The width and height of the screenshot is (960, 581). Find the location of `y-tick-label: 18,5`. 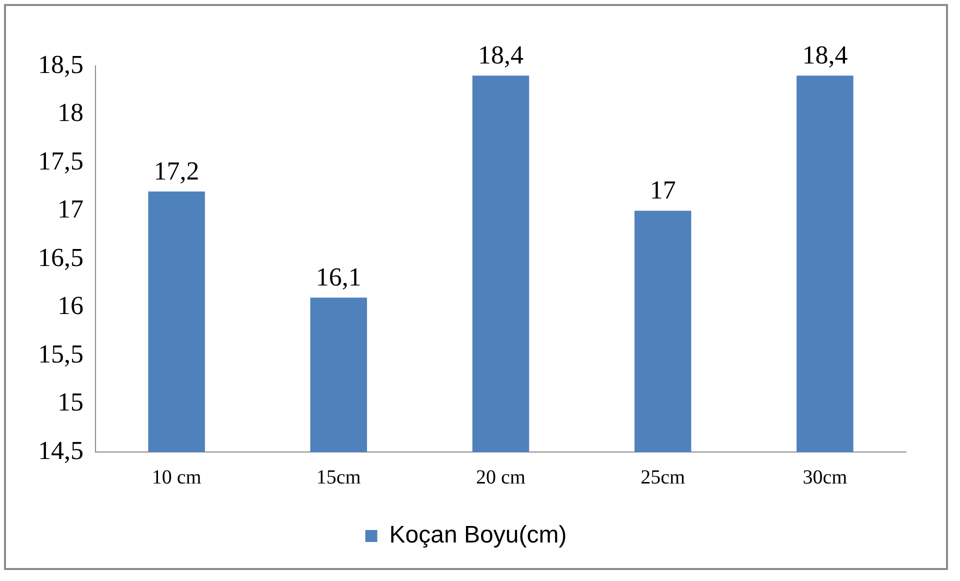

y-tick-label: 18,5 is located at coordinates (61, 64).